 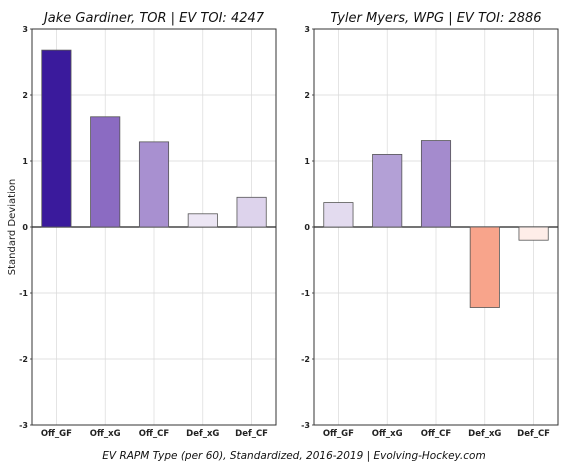 I want to click on panel-title: Tyler Myers, WPG | EV TOI: 2886, so click(x=435, y=18).